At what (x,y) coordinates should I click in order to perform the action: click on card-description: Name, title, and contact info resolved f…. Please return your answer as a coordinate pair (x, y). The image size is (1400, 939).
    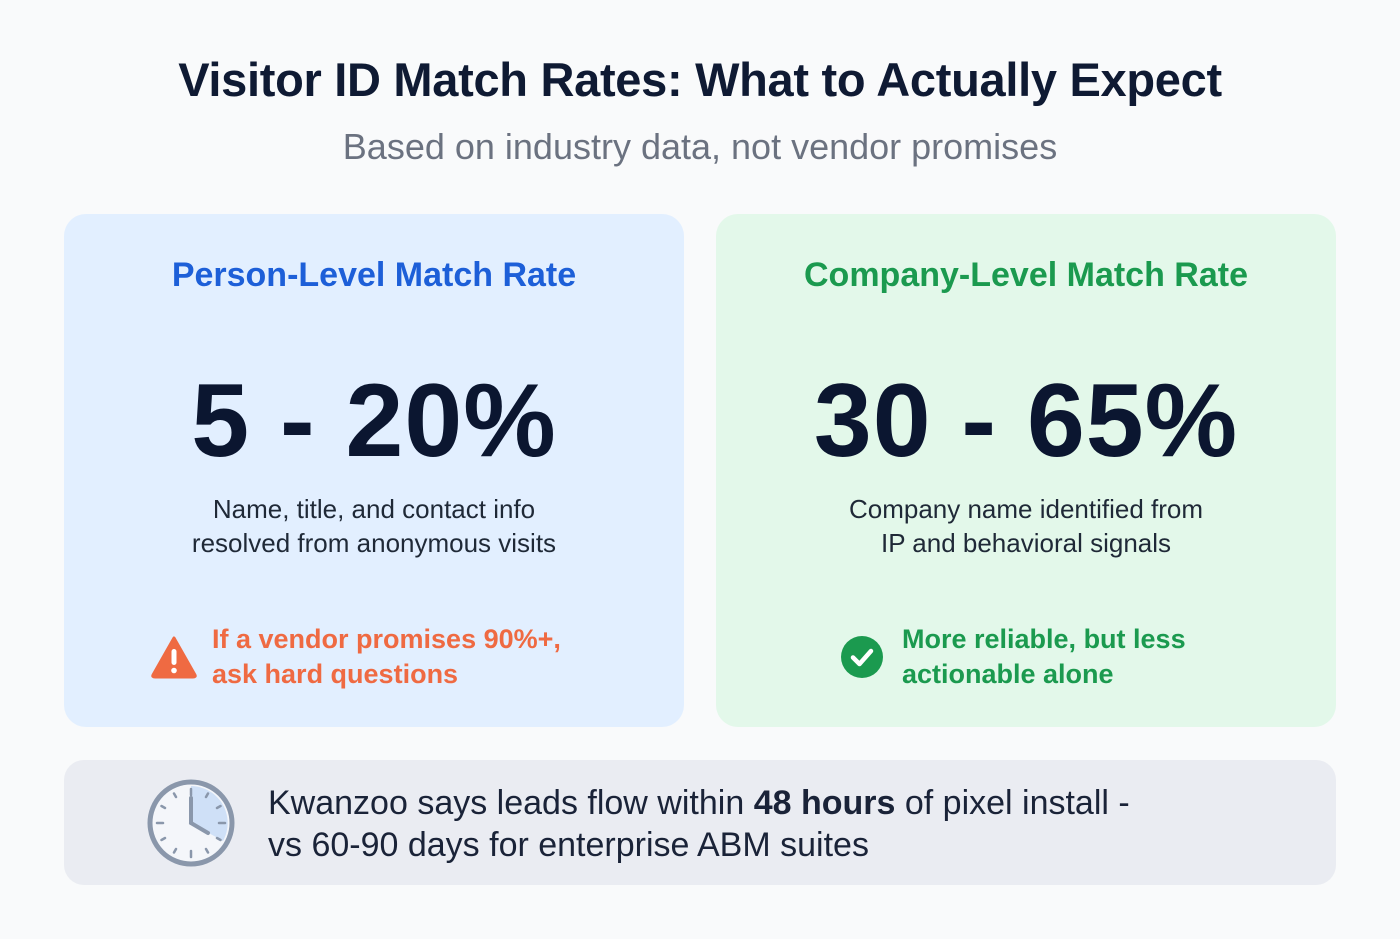
    Looking at the image, I should click on (374, 526).